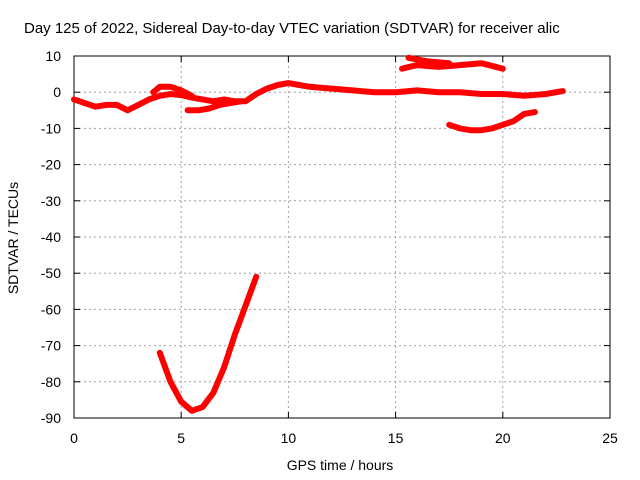 This screenshot has width=640, height=480. Describe the element at coordinates (51, 382) in the screenshot. I see `y-tick-label: -80` at that location.